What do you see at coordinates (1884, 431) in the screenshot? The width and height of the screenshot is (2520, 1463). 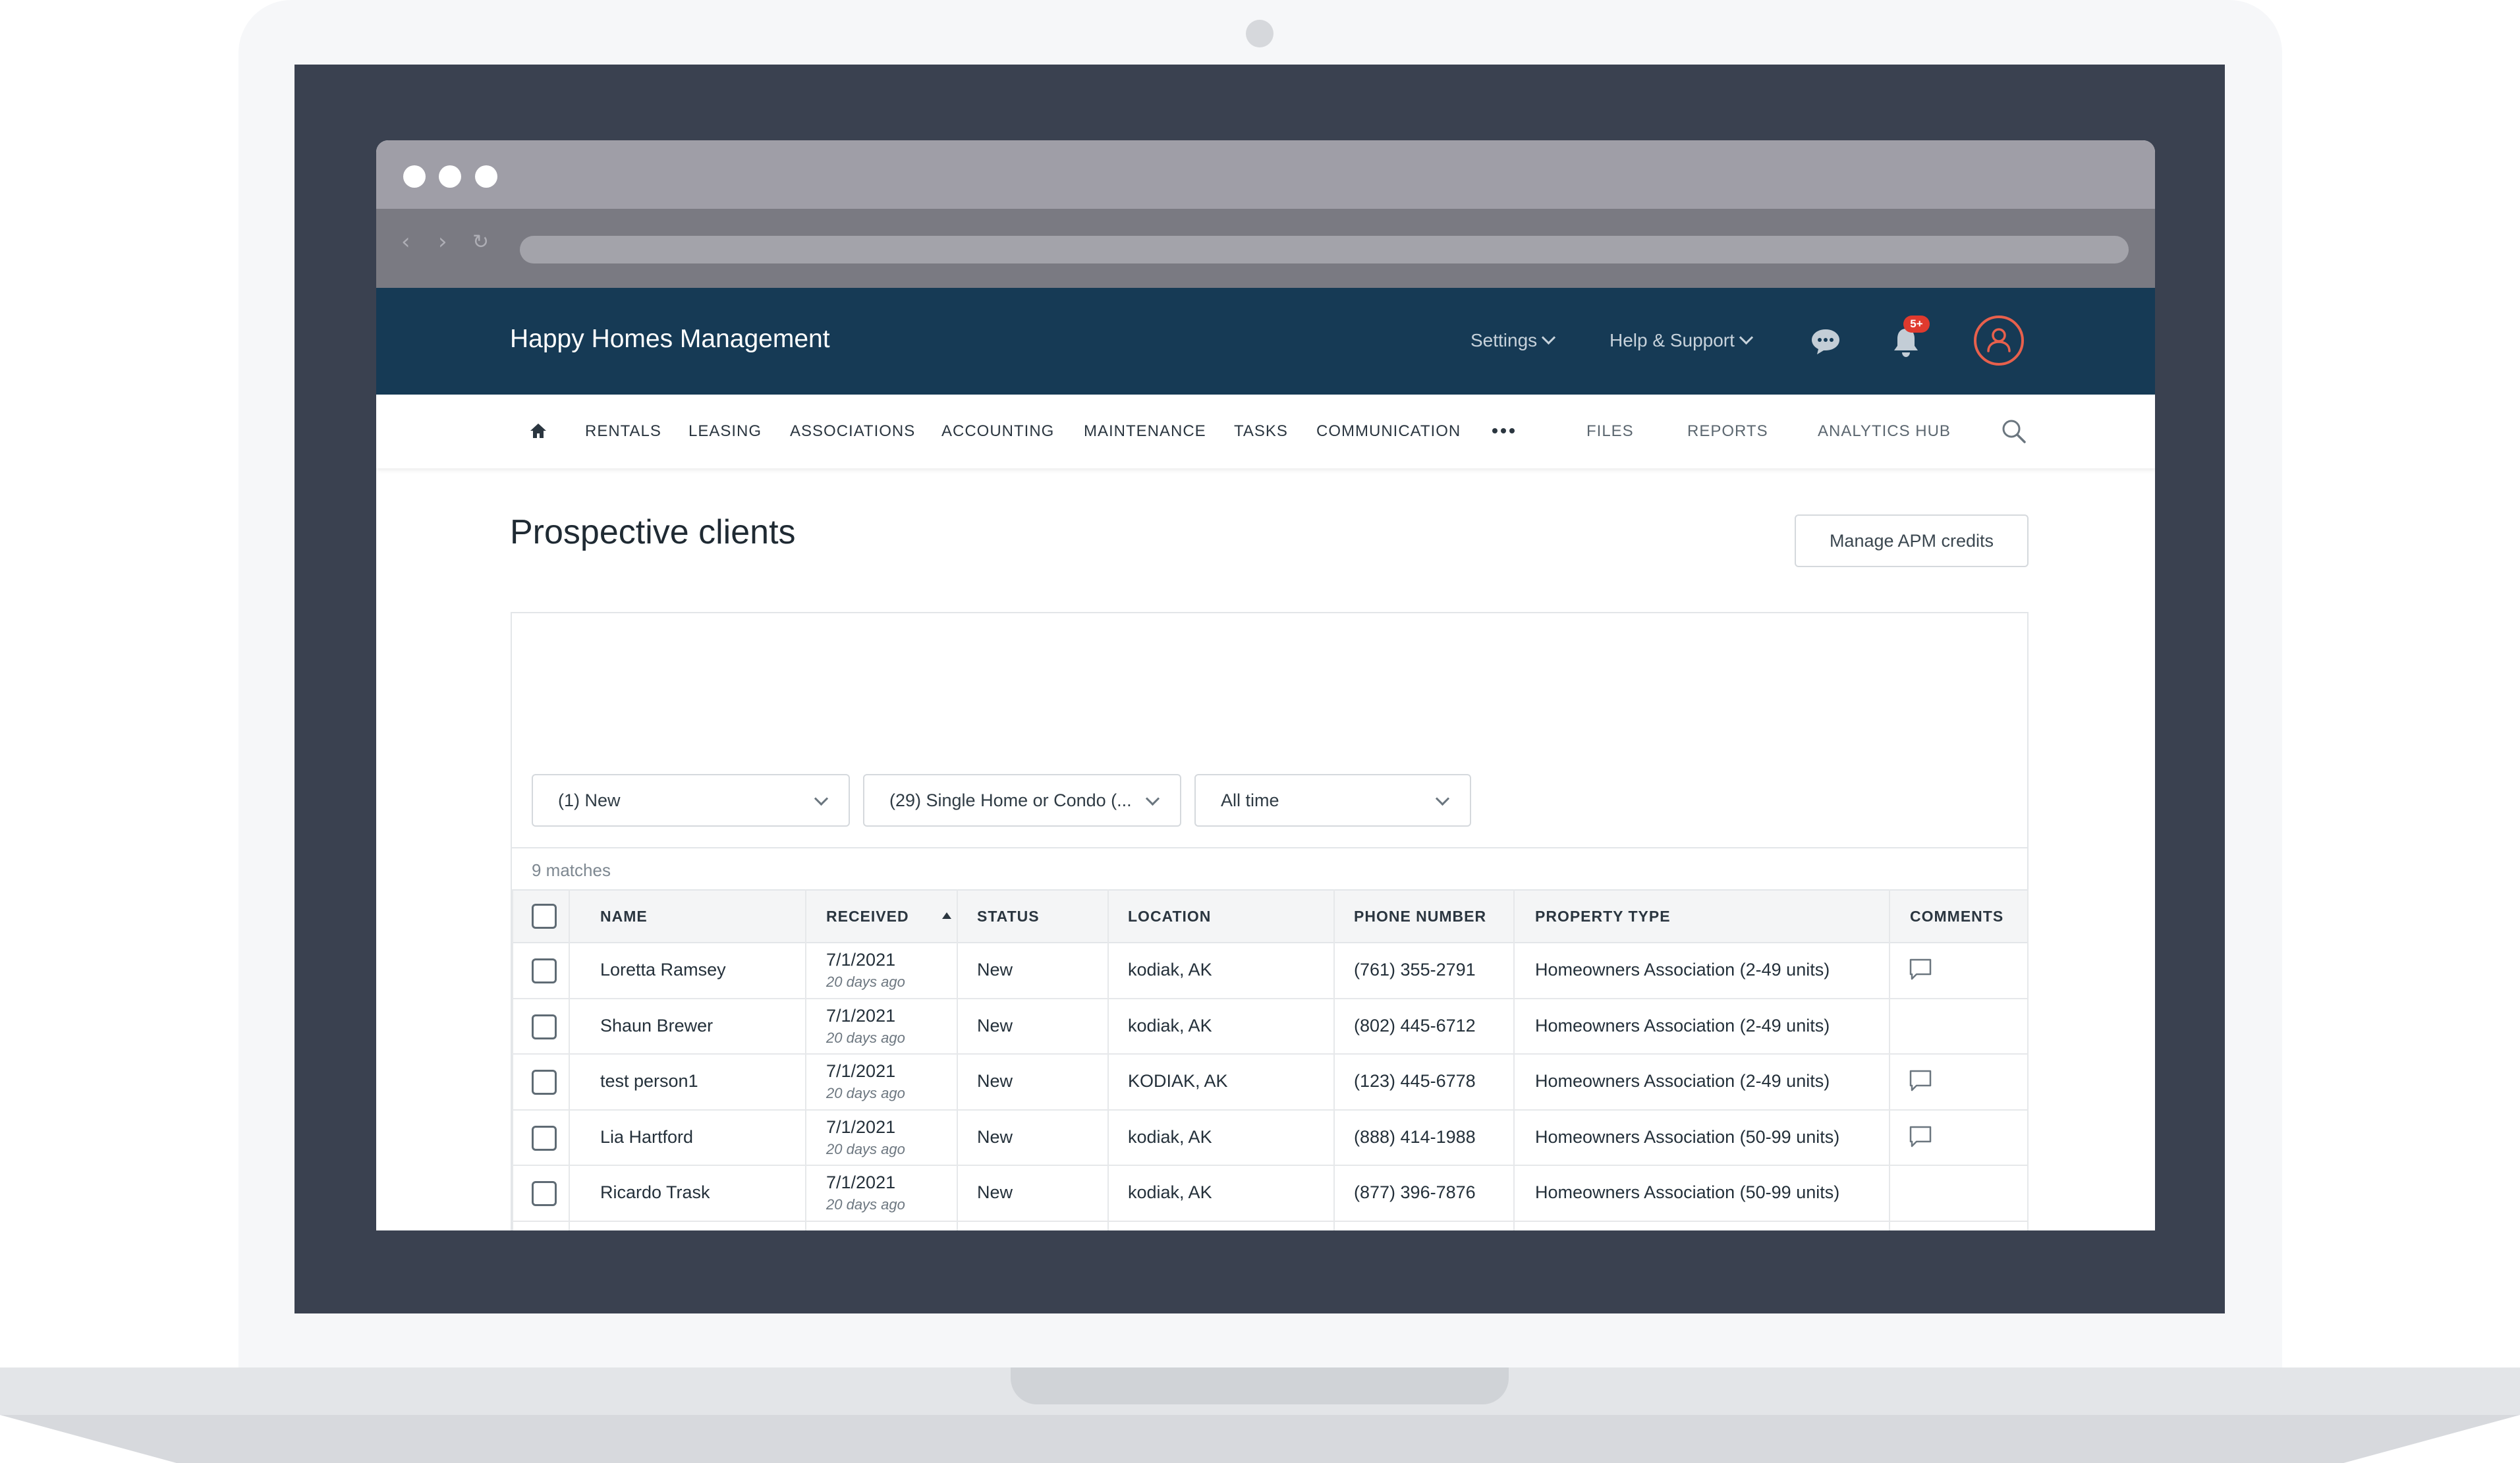 I see `nav-analytics-hub: ANALYTICS HUB` at bounding box center [1884, 431].